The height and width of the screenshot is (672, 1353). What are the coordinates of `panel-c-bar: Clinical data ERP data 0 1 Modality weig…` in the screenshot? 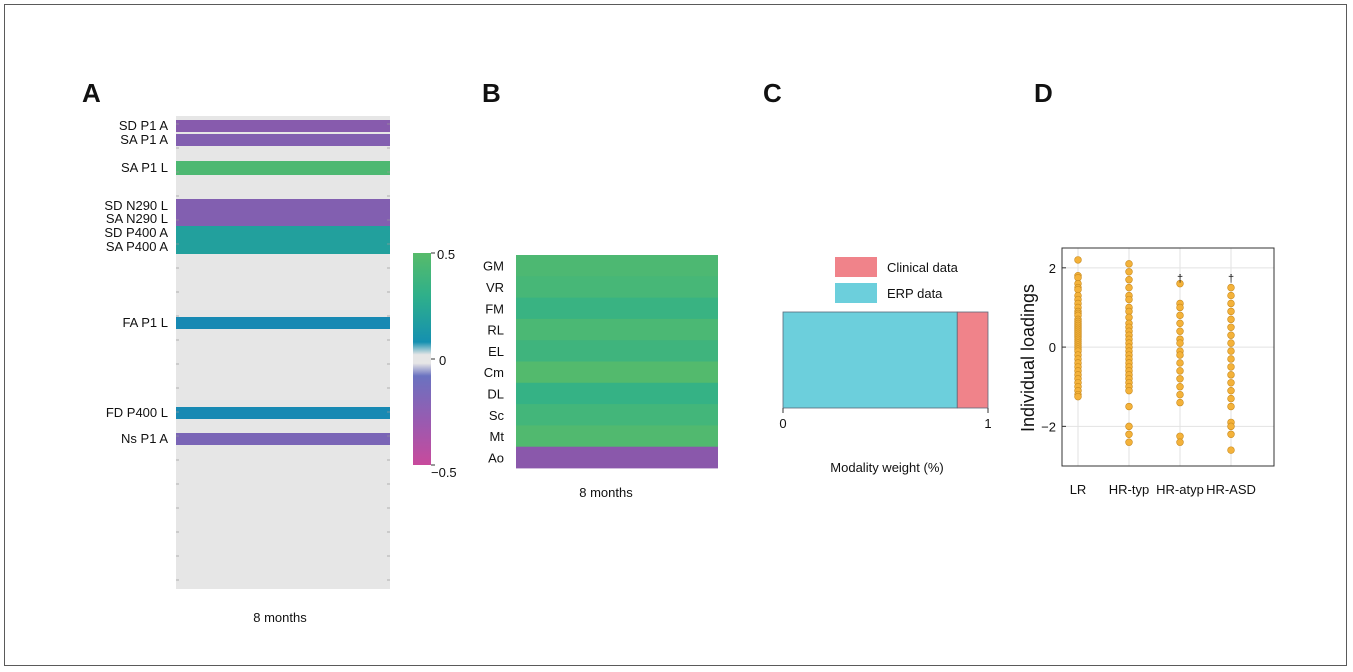 It's located at (885, 366).